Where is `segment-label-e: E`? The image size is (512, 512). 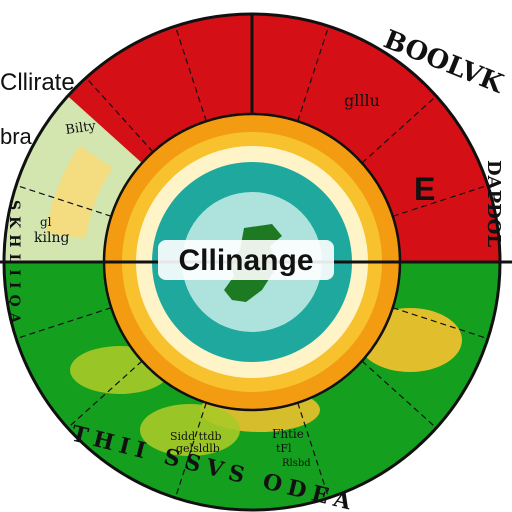 segment-label-e: E is located at coordinates (424, 189).